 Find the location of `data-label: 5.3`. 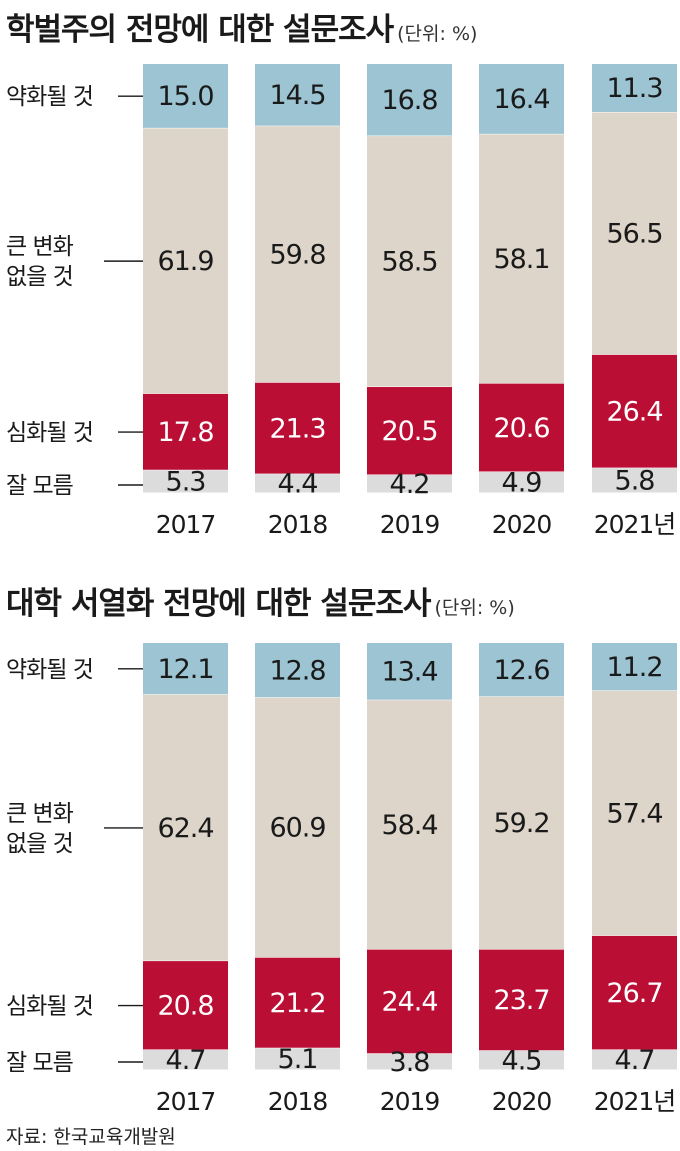

data-label: 5.3 is located at coordinates (186, 482).